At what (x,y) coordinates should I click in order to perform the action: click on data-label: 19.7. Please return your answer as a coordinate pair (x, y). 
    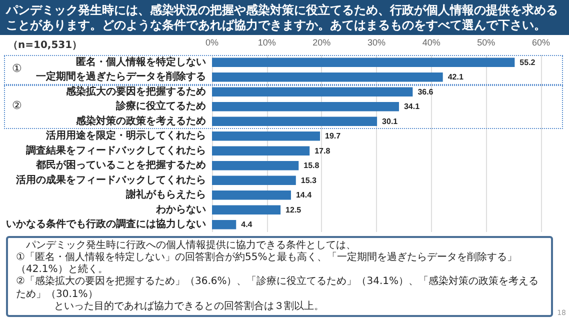
    Looking at the image, I should click on (333, 136).